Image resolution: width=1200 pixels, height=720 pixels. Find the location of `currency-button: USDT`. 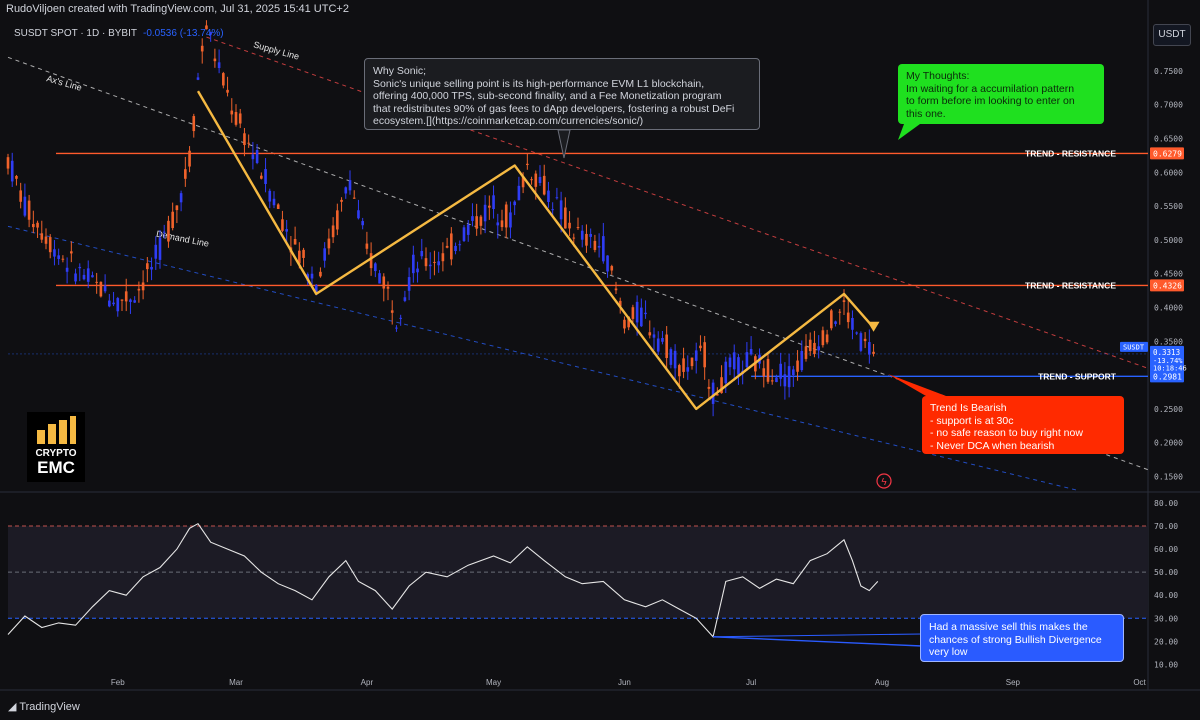

currency-button: USDT is located at coordinates (1172, 35).